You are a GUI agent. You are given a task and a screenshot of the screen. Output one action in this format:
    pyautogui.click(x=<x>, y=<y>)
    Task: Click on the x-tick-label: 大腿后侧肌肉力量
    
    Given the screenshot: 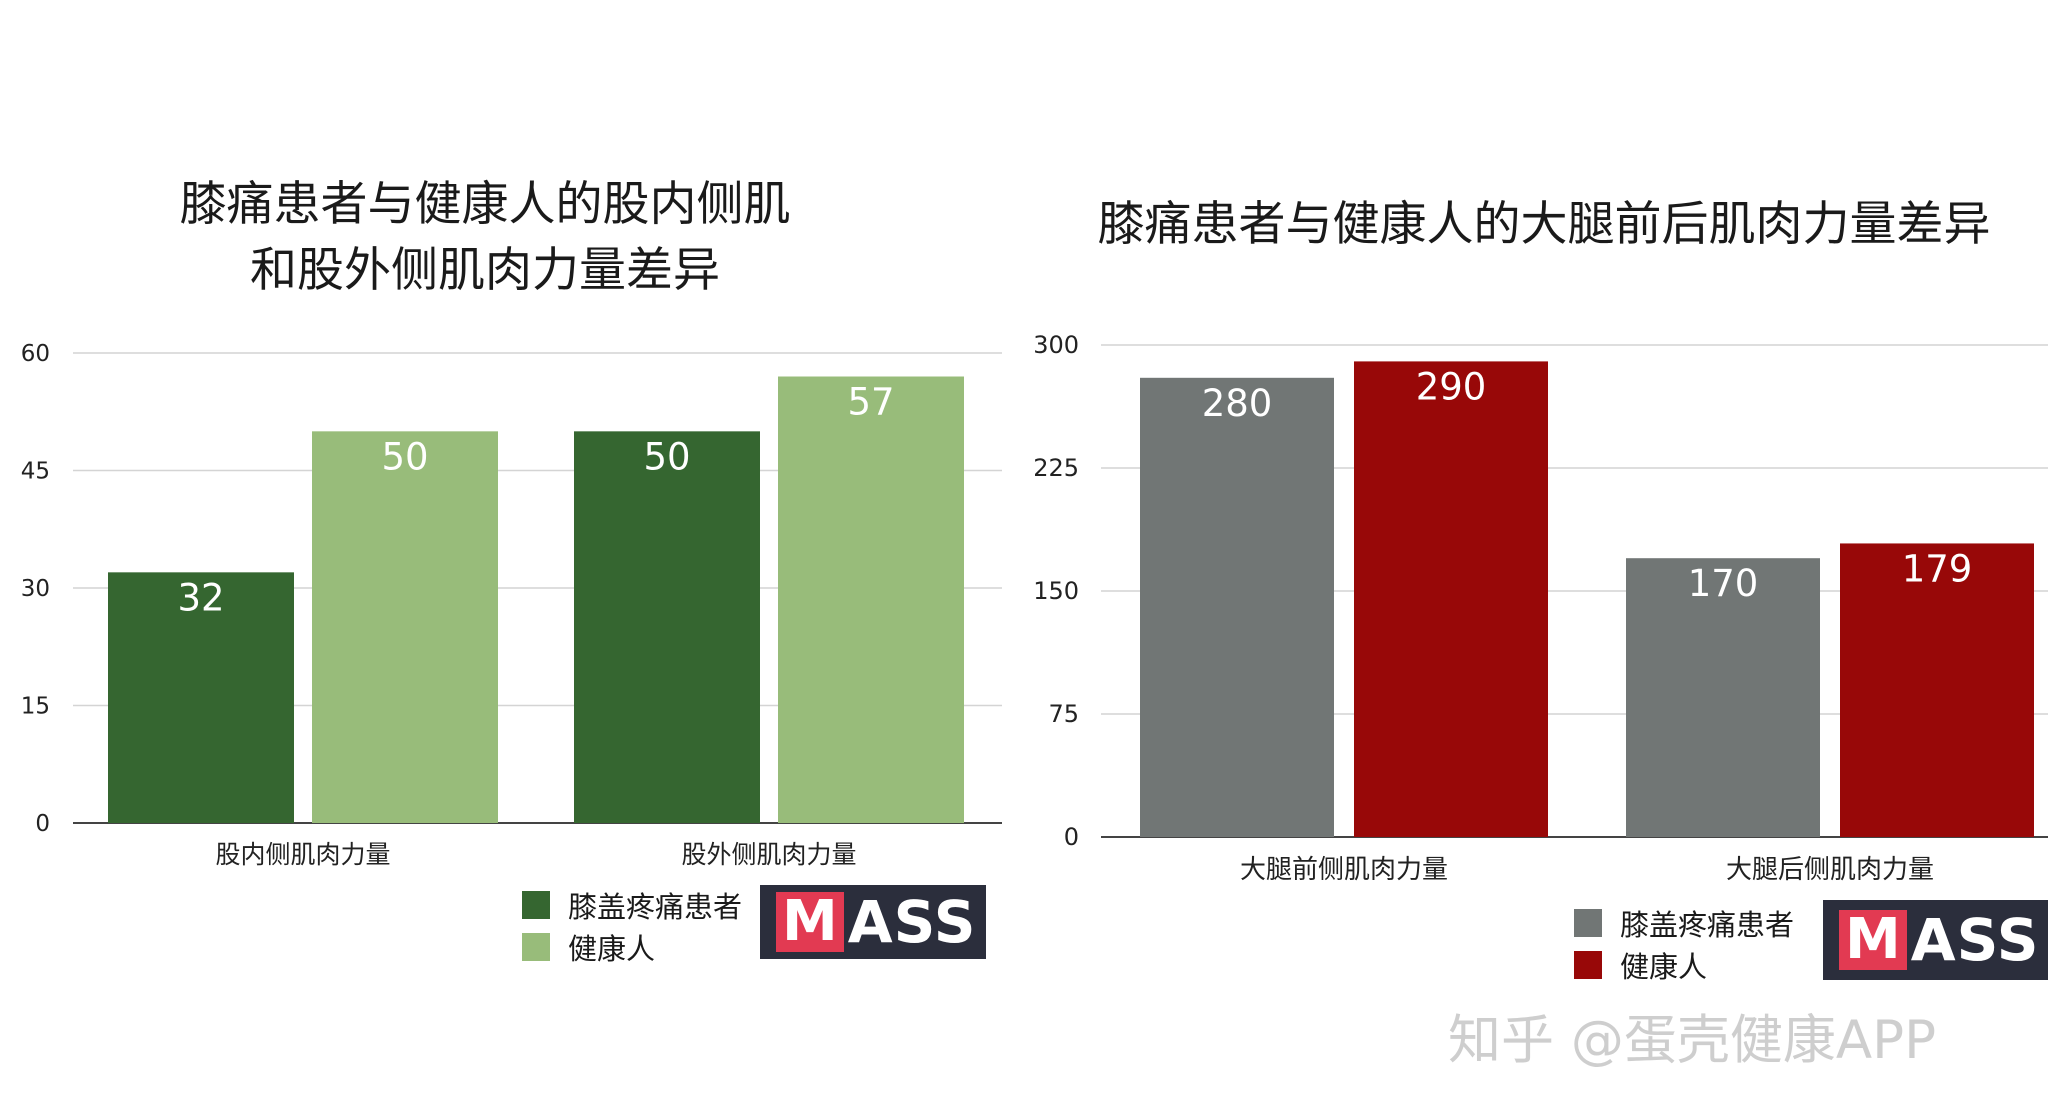 What is the action you would take?
    pyautogui.click(x=1830, y=870)
    